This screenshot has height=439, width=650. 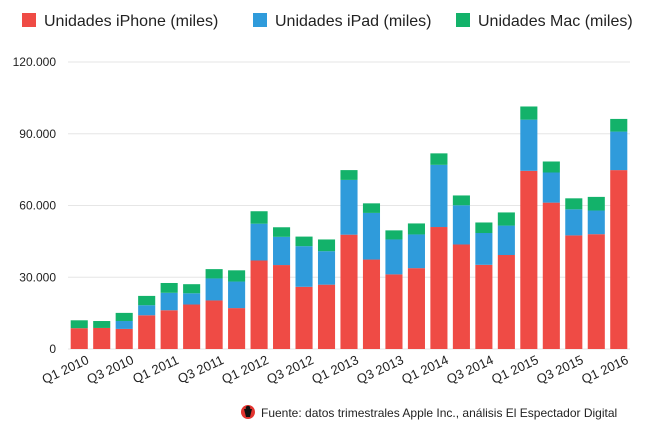 What do you see at coordinates (463, 20) in the screenshot?
I see `legend-swatch-mac` at bounding box center [463, 20].